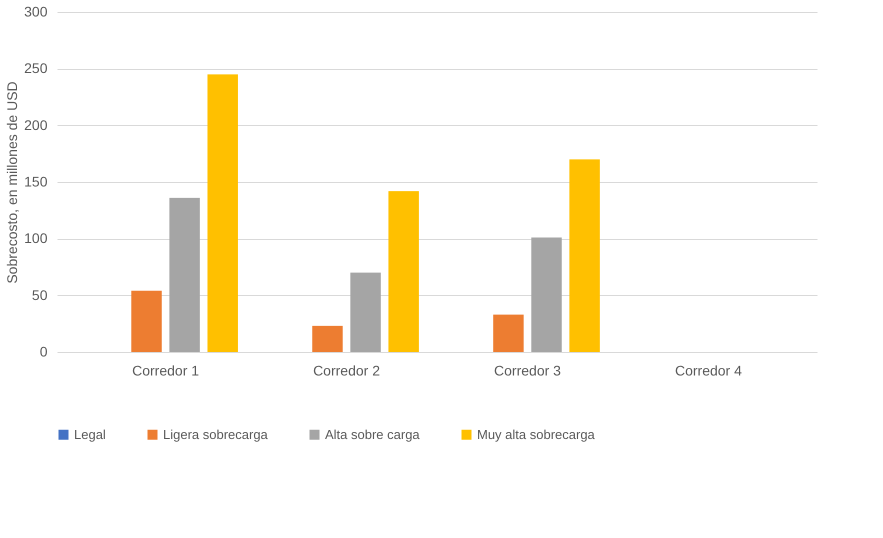  I want to click on x-tick-label: Corredor 2, so click(346, 370).